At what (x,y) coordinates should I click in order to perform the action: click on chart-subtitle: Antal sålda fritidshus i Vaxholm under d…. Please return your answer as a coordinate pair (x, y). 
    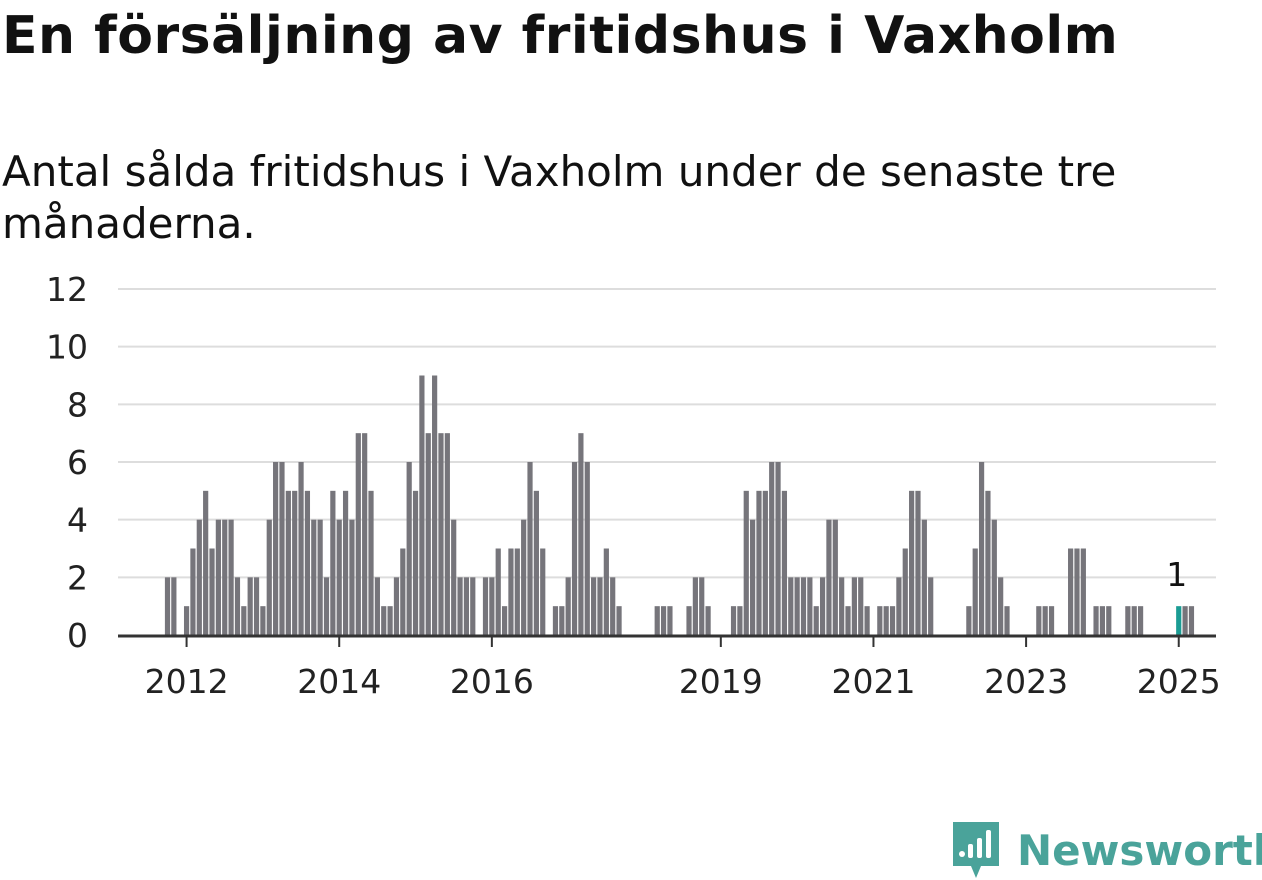
    Looking at the image, I should click on (559, 197).